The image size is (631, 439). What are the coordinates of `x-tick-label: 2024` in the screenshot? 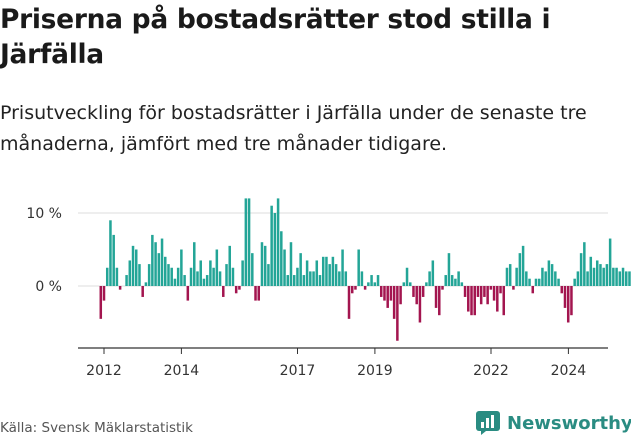 It's located at (569, 371).